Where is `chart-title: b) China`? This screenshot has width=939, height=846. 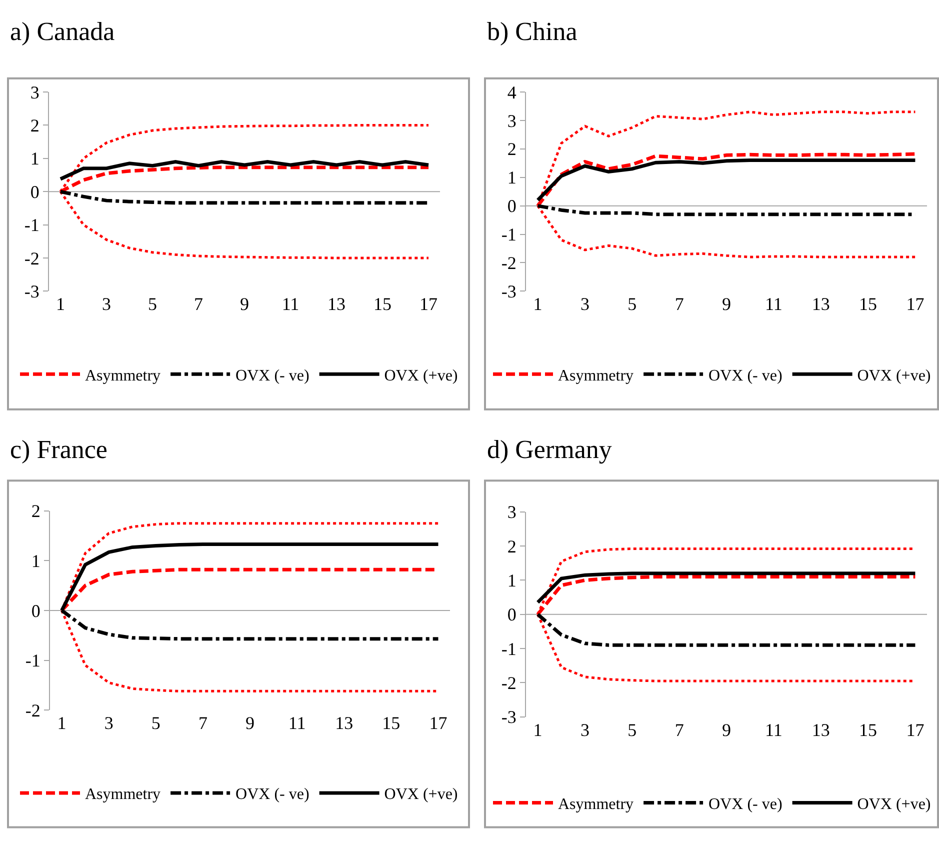 chart-title: b) China is located at coordinates (532, 31).